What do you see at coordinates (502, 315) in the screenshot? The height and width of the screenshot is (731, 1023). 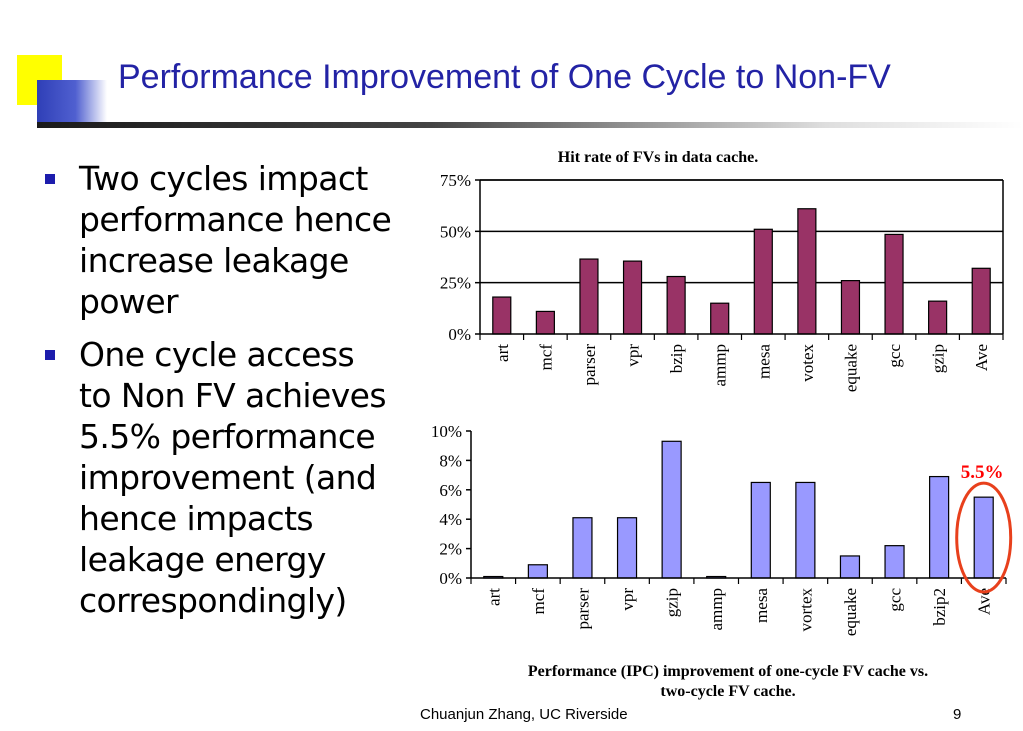 I see `bar-art` at bounding box center [502, 315].